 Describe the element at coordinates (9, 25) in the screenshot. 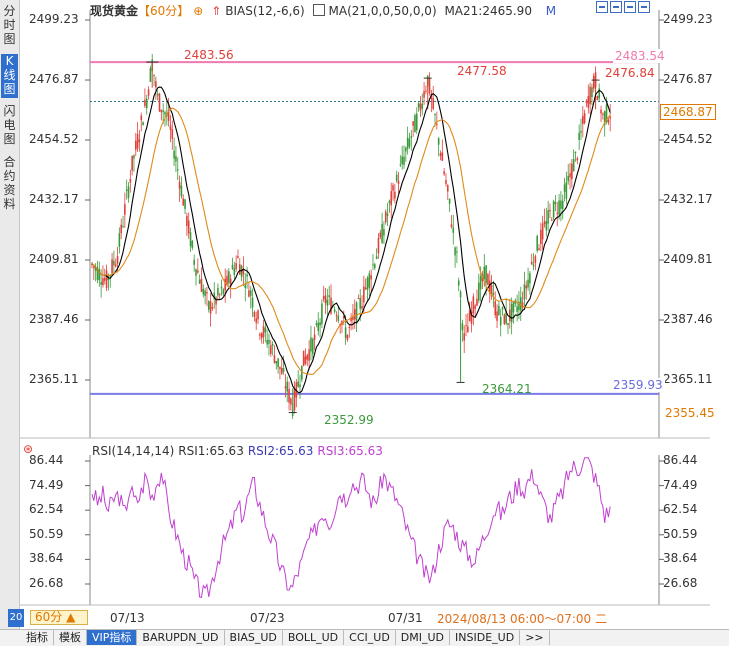

I see `tab-timeshare: 分时图` at that location.